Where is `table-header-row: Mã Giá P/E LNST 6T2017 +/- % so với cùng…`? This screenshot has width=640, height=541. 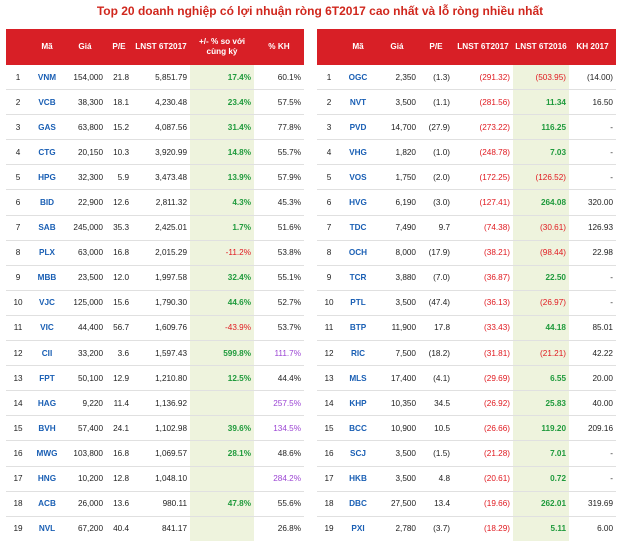
table-header-row: Mã Giá P/E LNST 6T2017 +/- % so với cùng… is located at coordinates (155, 47).